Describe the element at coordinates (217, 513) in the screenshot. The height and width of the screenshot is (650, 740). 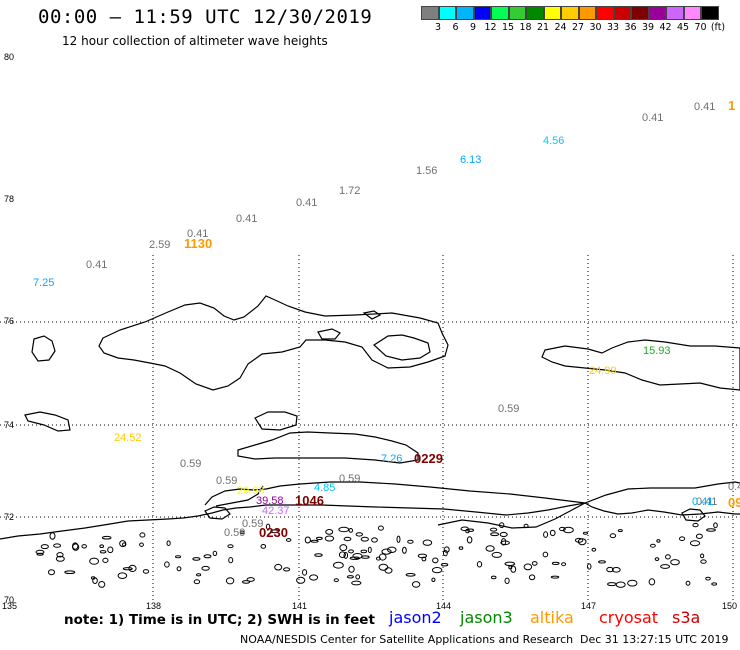
I see `coastline-islet-e` at that location.